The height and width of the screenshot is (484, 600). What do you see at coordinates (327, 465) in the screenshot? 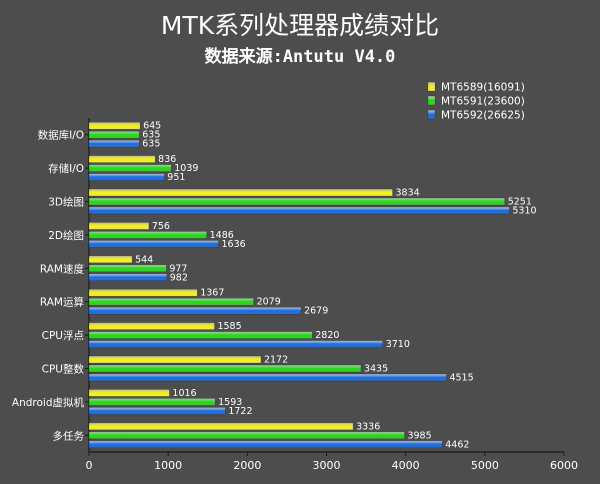
I see `x-tick-label: 3000` at bounding box center [327, 465].